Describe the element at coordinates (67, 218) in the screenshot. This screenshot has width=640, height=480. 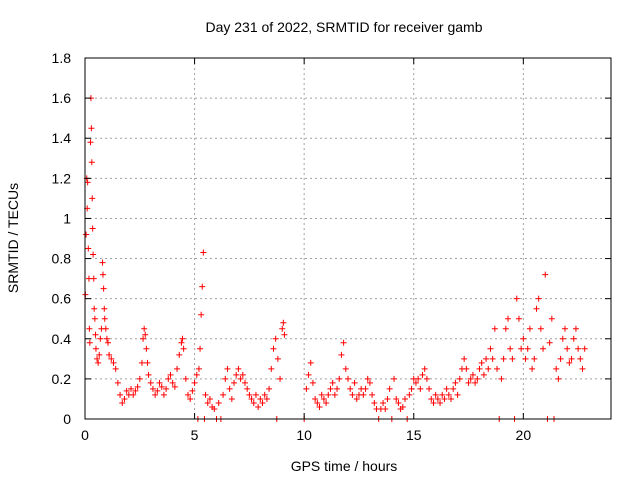
I see `y-tick-label-5: 1` at that location.